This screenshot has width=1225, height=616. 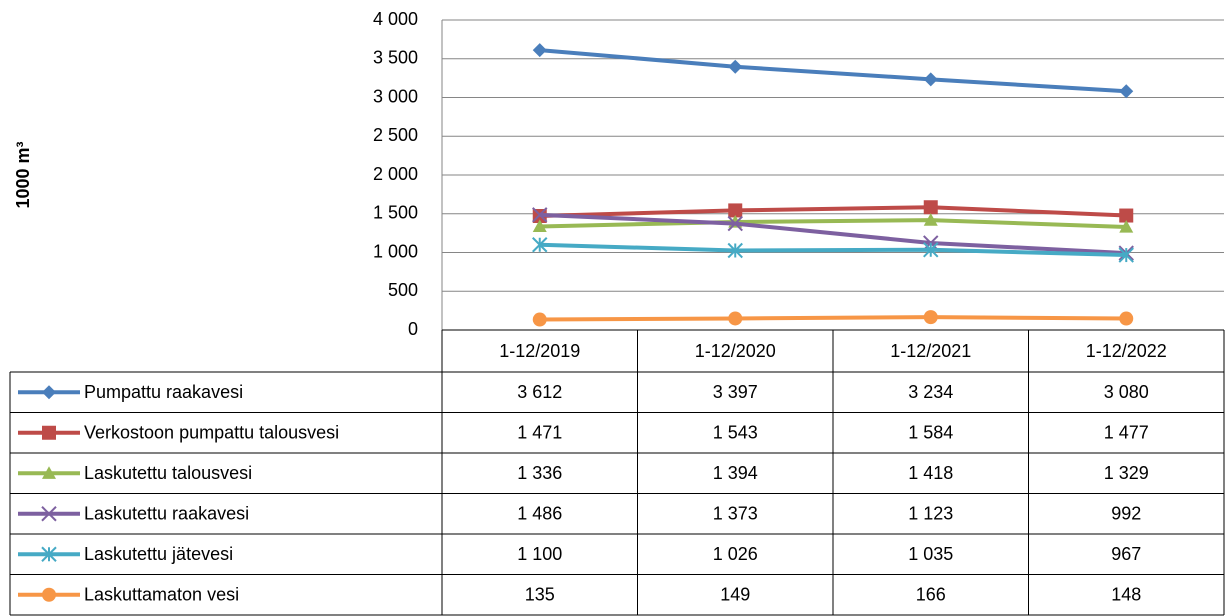 What do you see at coordinates (163, 392) in the screenshot?
I see `legend-label: Pumpattu raakavesi` at bounding box center [163, 392].